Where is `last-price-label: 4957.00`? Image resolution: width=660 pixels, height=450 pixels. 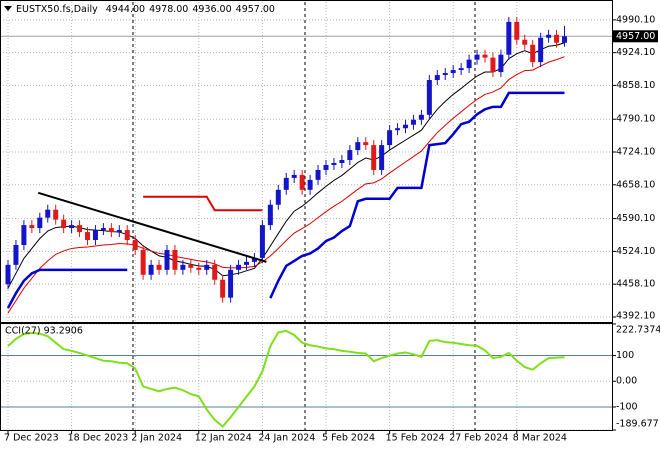 last-price-label: 4957.00 is located at coordinates (635, 36).